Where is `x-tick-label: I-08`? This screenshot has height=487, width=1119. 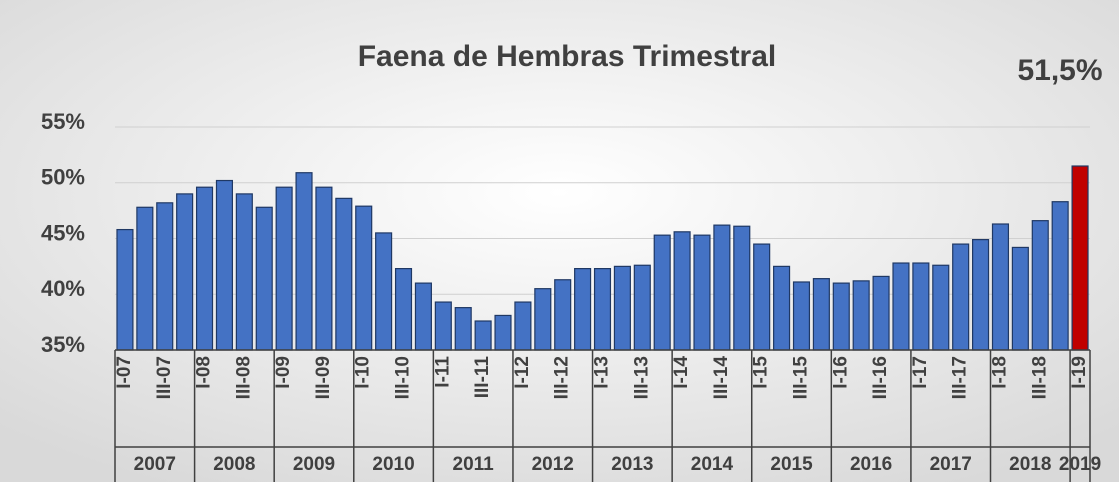 x-tick-label: I-08 is located at coordinates (204, 372).